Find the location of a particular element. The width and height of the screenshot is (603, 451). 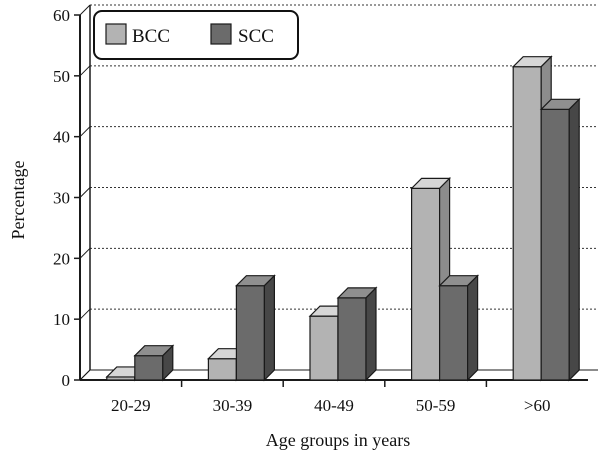

floor-left-edge is located at coordinates (85, 375).